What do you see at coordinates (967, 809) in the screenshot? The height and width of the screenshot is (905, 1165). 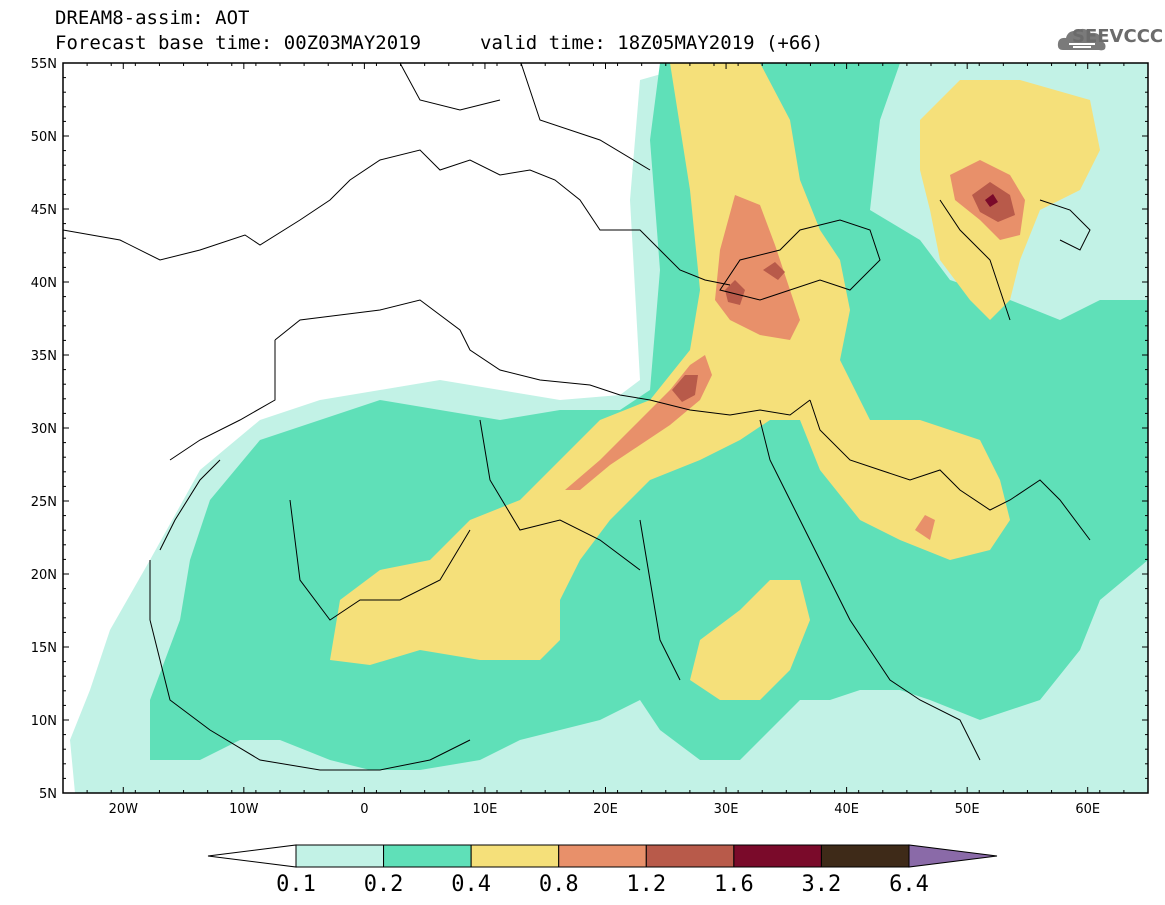 I see `lon-tick-label: 50E` at bounding box center [967, 809].